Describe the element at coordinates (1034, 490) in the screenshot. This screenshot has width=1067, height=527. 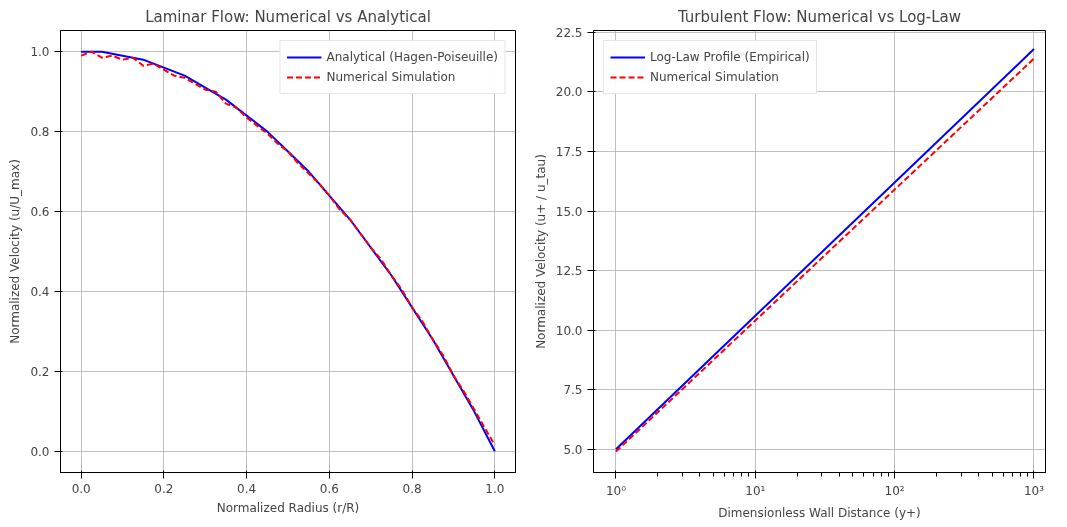
I see `x-tick-label: 10³` at that location.